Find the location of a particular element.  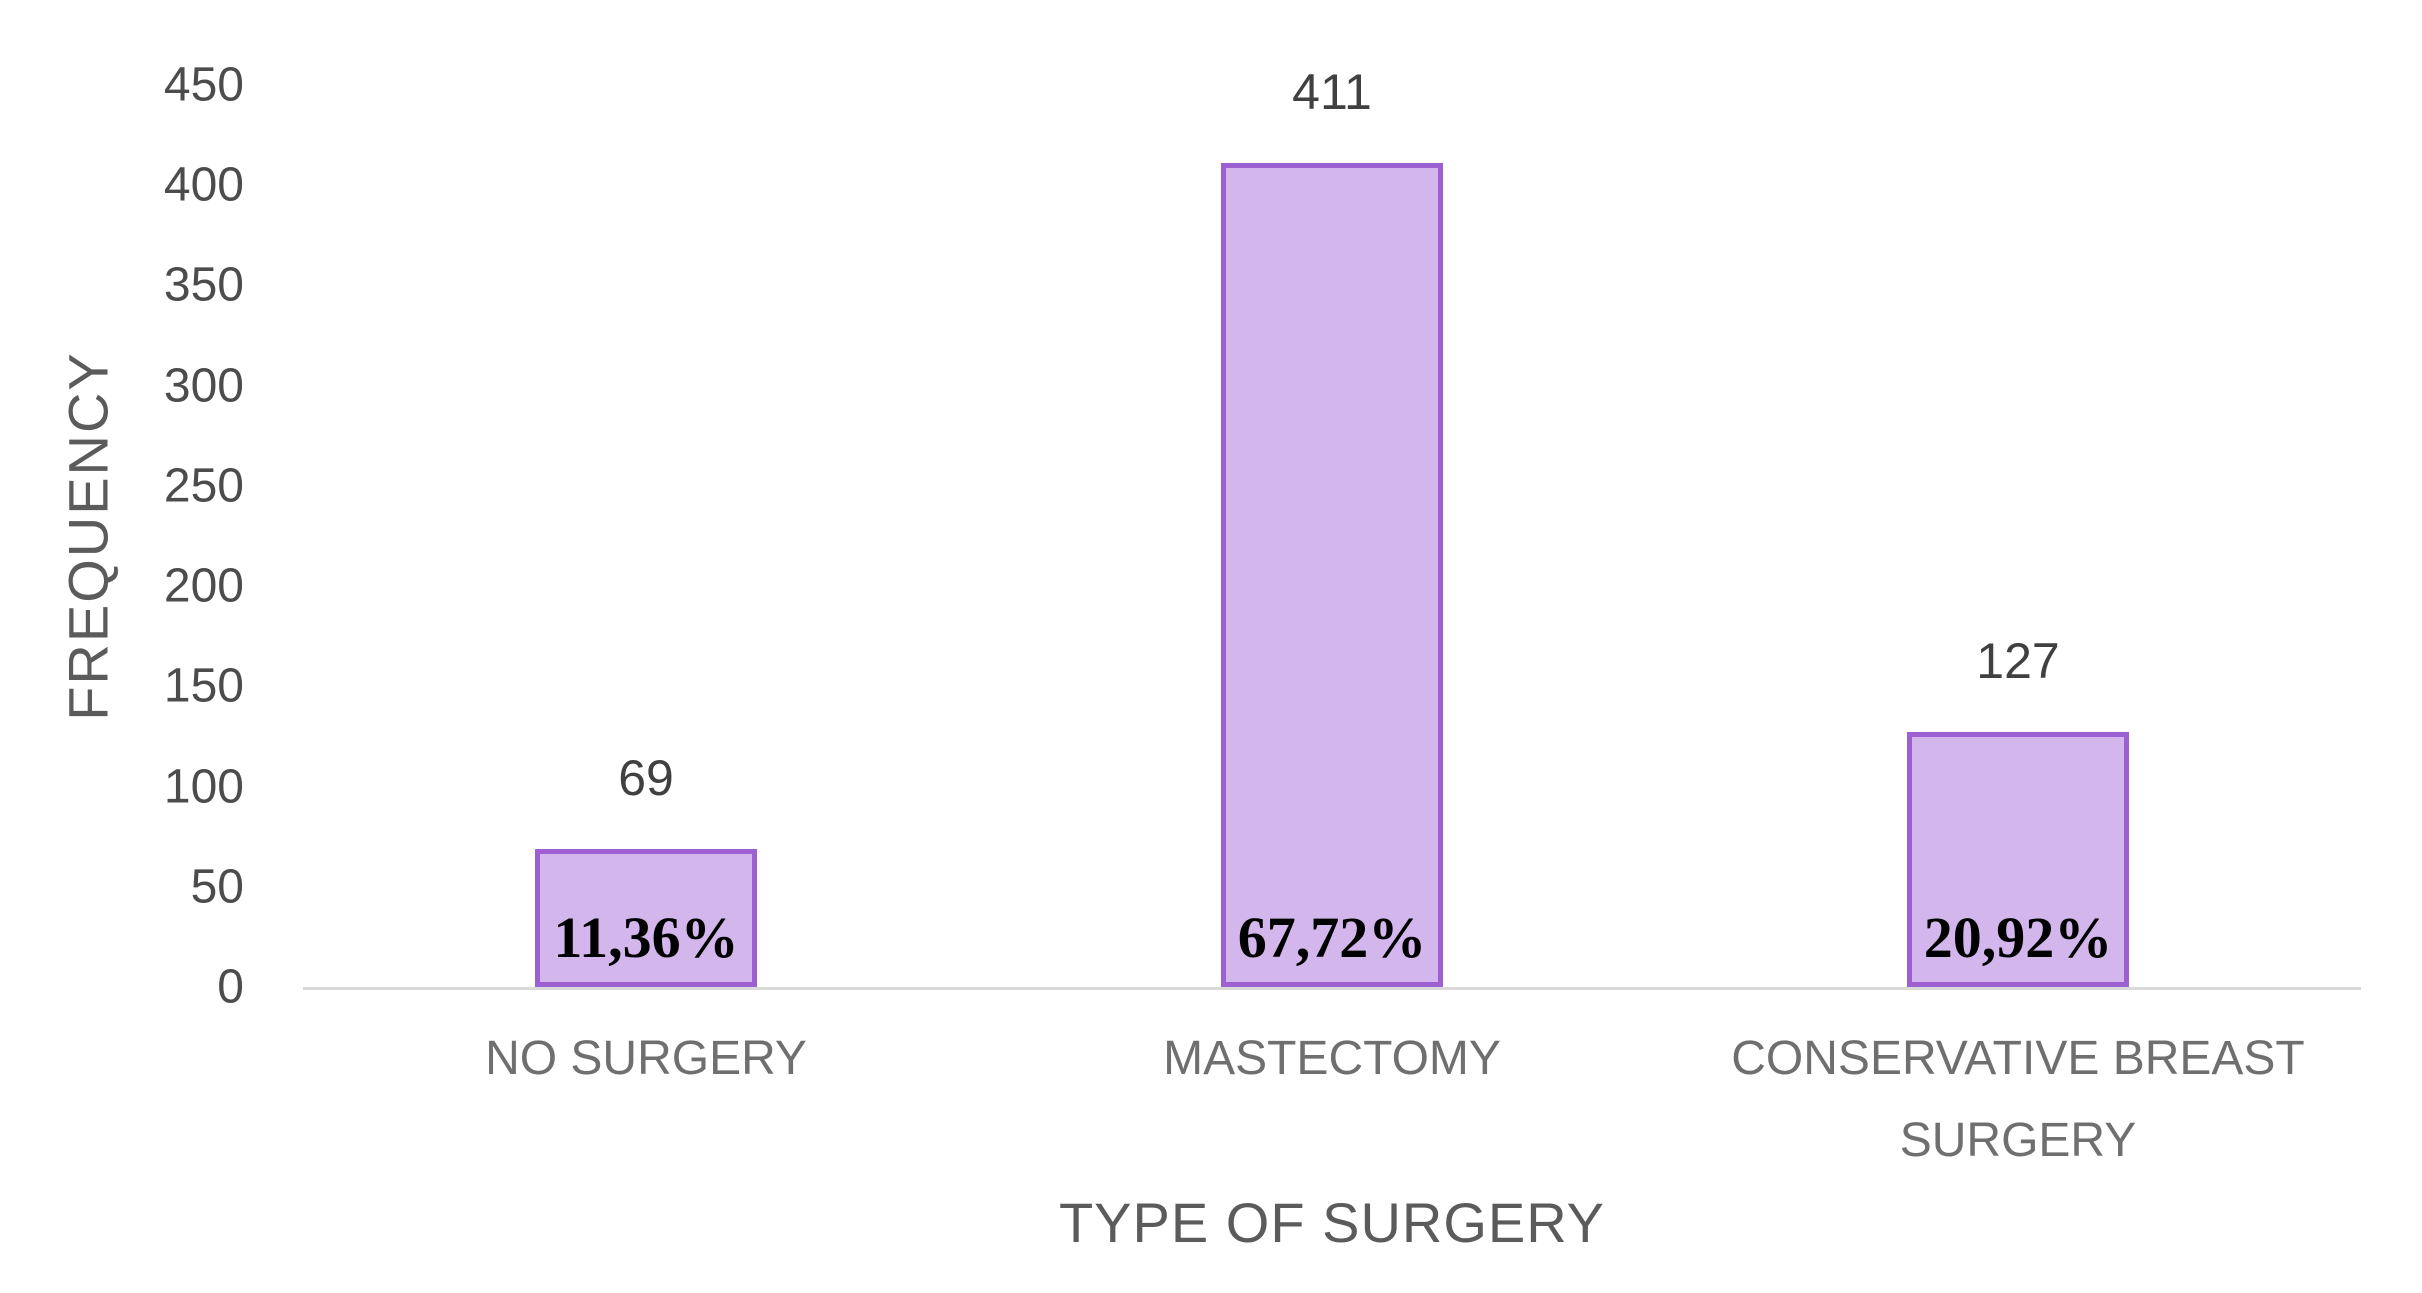

category-label-conservative-breast-surgery: CONSERVATIVE BREAST SURGERY is located at coordinates (2018, 1099).